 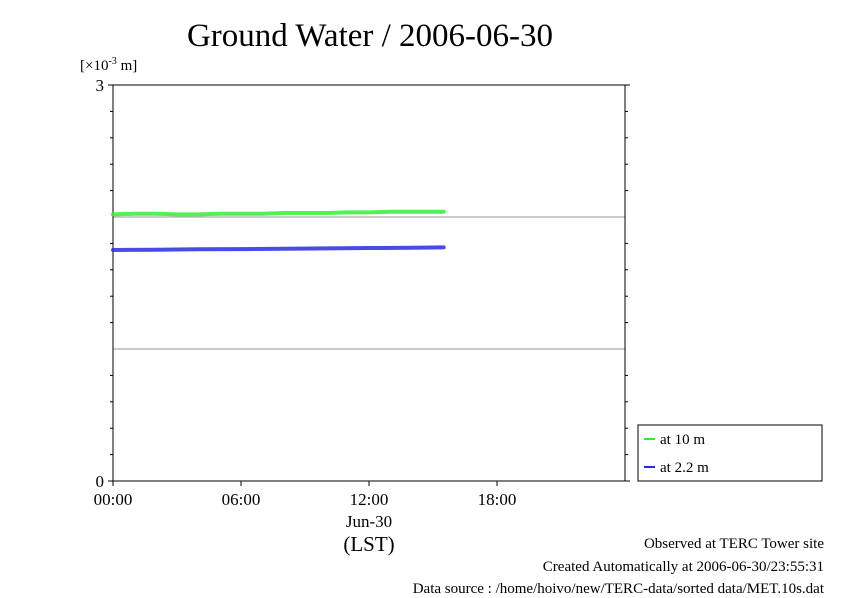 I want to click on legend-box, so click(x=730, y=453).